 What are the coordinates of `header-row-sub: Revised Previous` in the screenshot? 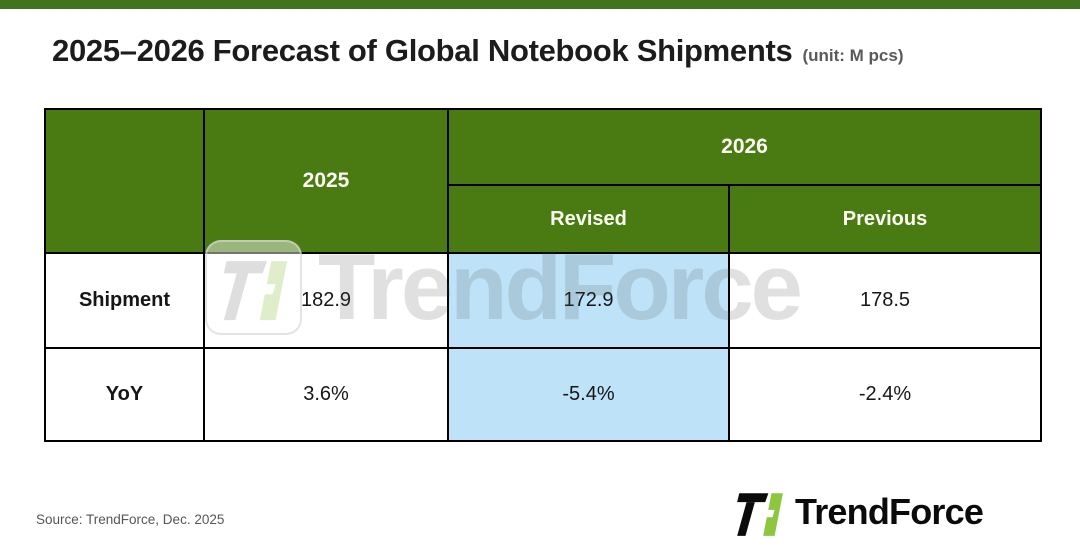 It's located at (543, 219).